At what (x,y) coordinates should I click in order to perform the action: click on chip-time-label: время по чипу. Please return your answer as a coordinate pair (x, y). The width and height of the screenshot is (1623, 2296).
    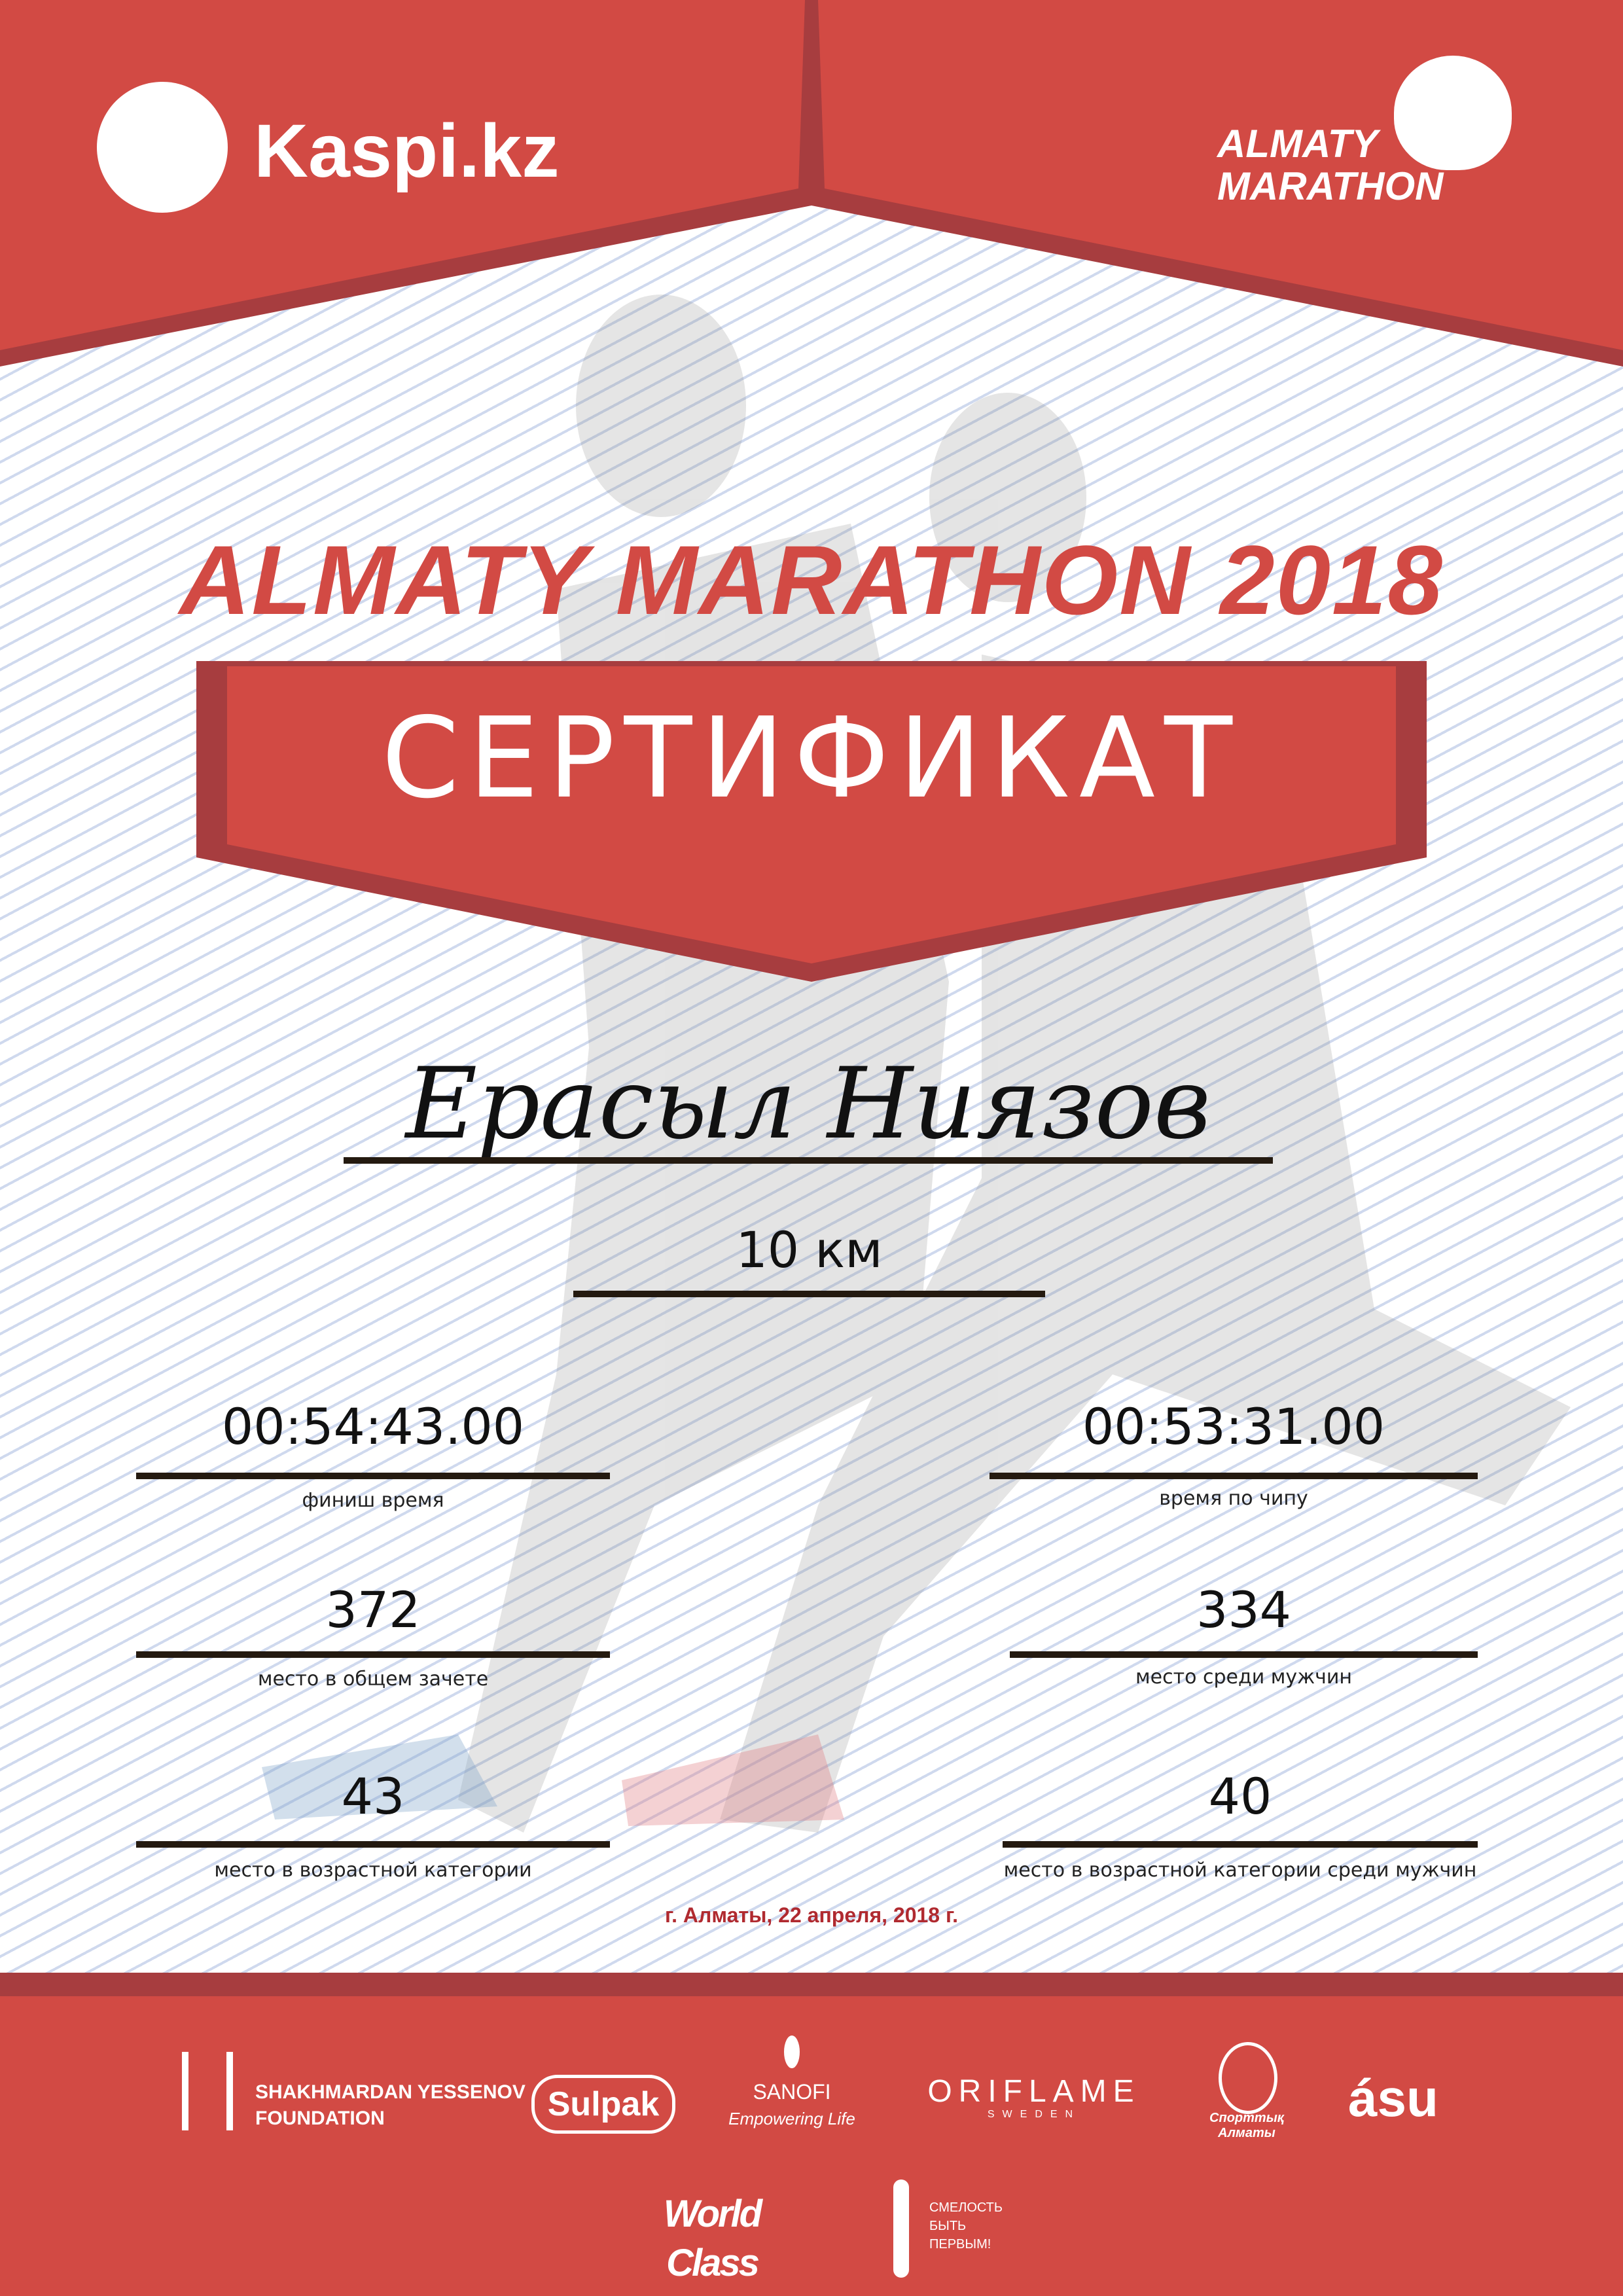
    Looking at the image, I should click on (1233, 1498).